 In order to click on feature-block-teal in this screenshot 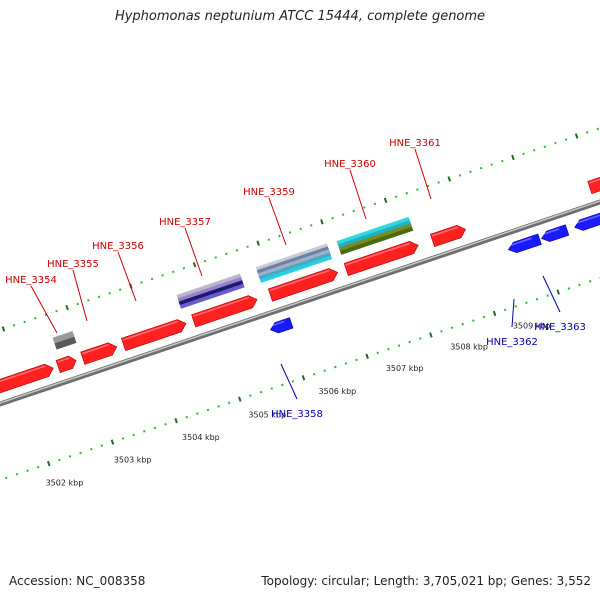, I will do `click(375, 235)`.